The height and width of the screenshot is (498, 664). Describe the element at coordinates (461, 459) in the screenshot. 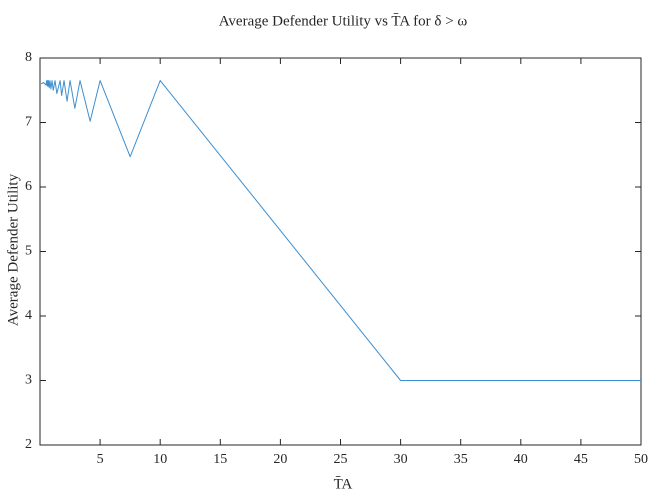

I see `x-tick-label: 35` at that location.